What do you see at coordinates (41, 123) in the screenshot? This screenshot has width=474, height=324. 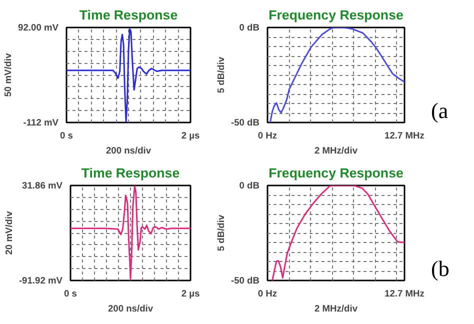 I see `y-tick-label: -112 mV` at bounding box center [41, 123].